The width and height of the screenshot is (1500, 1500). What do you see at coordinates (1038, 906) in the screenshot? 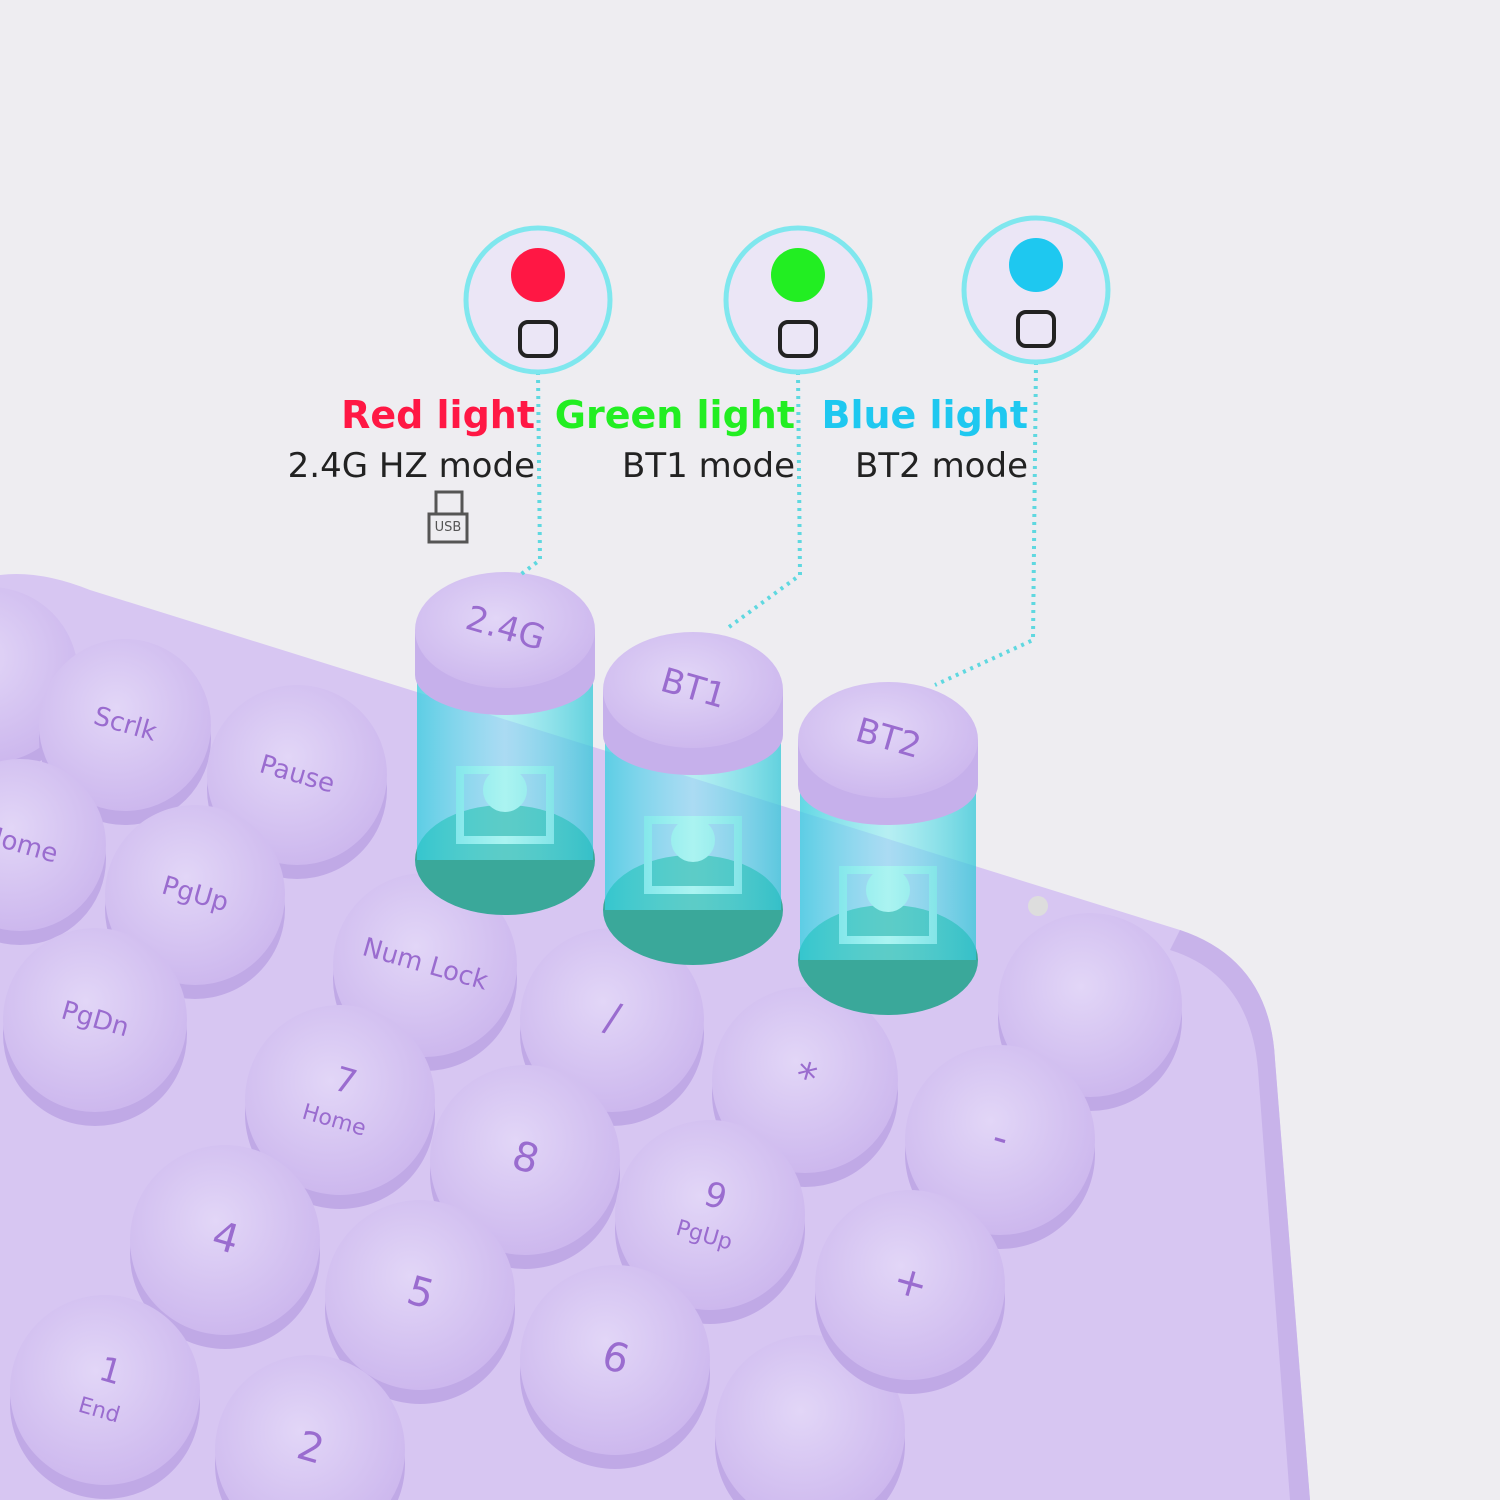
I see `power-led` at bounding box center [1038, 906].